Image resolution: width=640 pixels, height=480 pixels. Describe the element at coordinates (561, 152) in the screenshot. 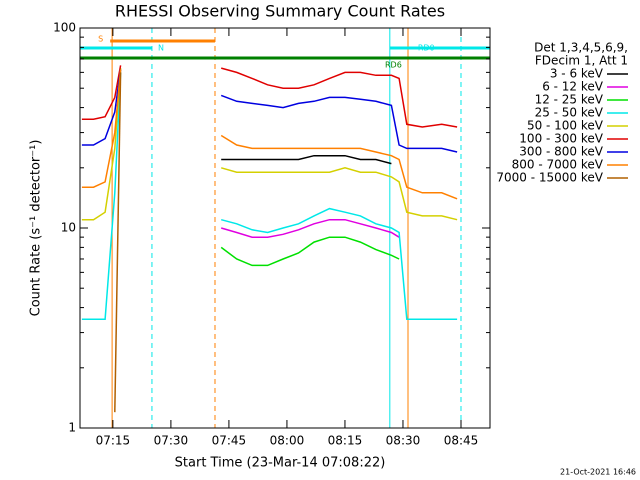

I see `legend-label: 300 - 800 keV` at that location.